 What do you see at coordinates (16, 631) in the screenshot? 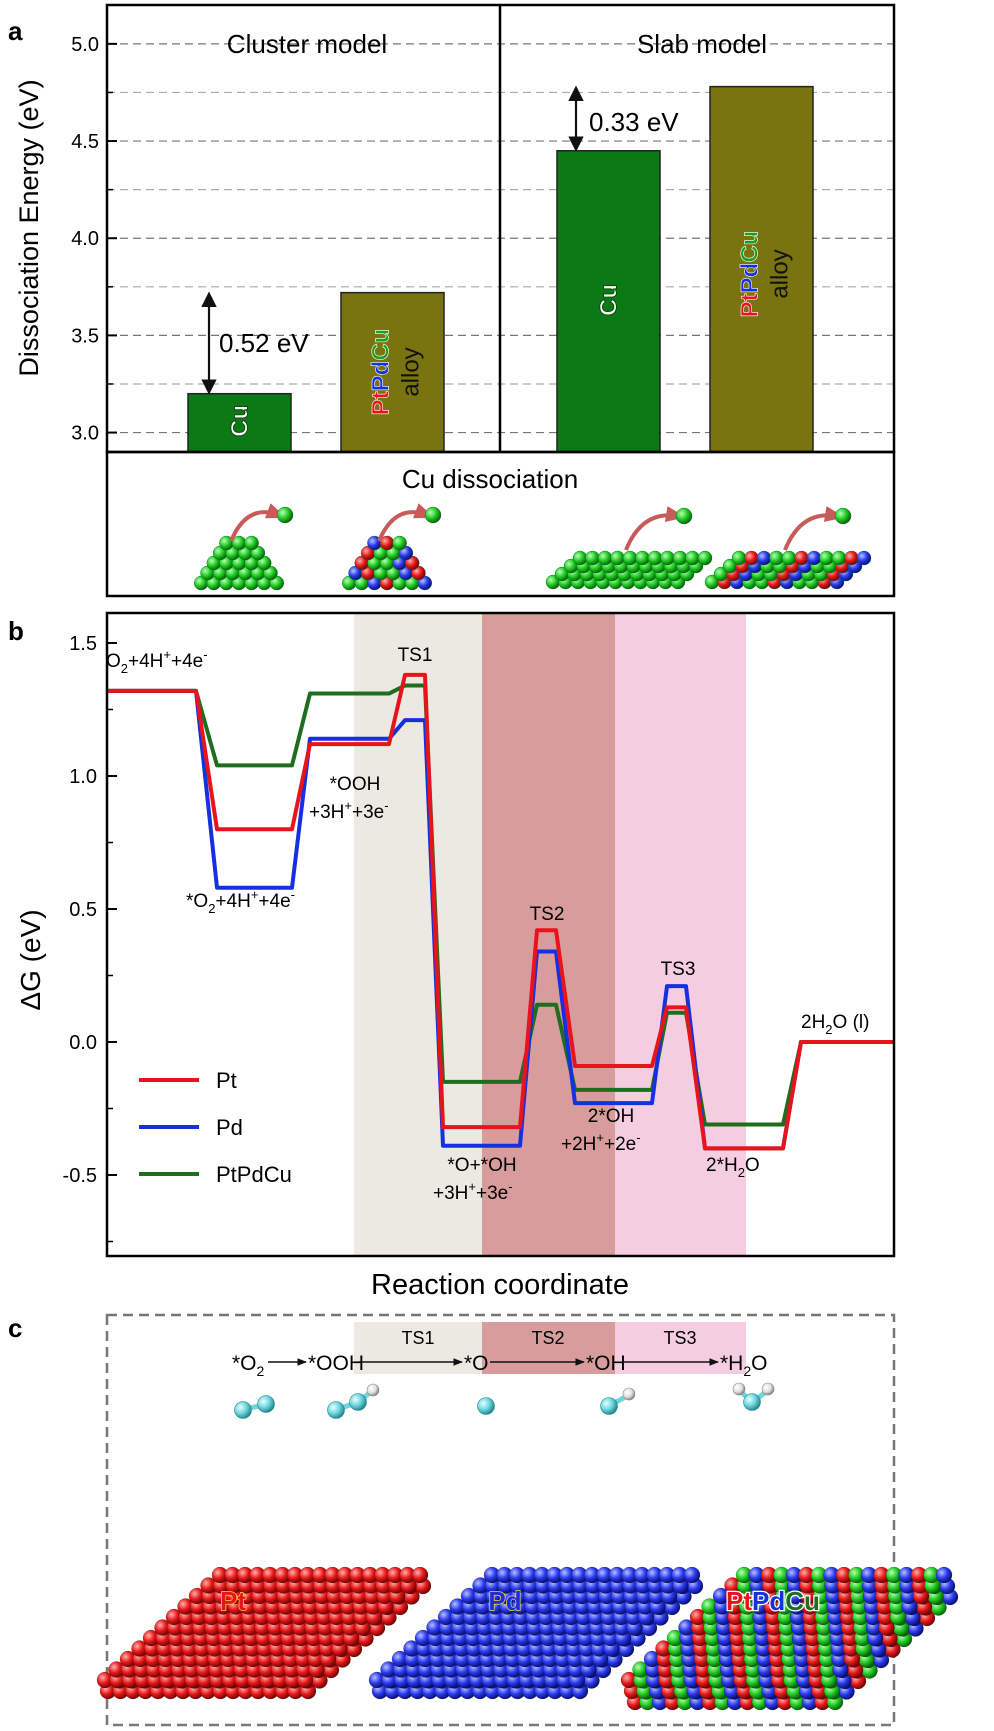
I see `panel-b-letter: b` at bounding box center [16, 631].